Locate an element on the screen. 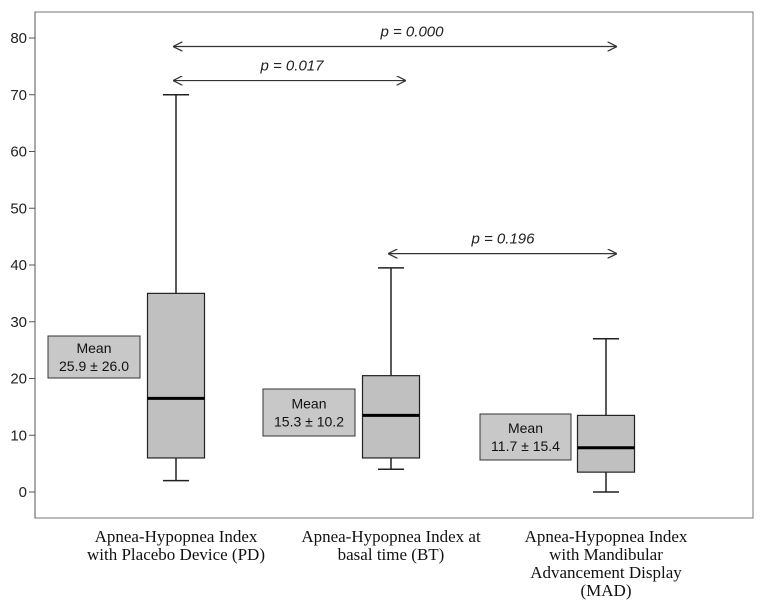 The width and height of the screenshot is (763, 608). y-tick-label: 30 is located at coordinates (18, 322).